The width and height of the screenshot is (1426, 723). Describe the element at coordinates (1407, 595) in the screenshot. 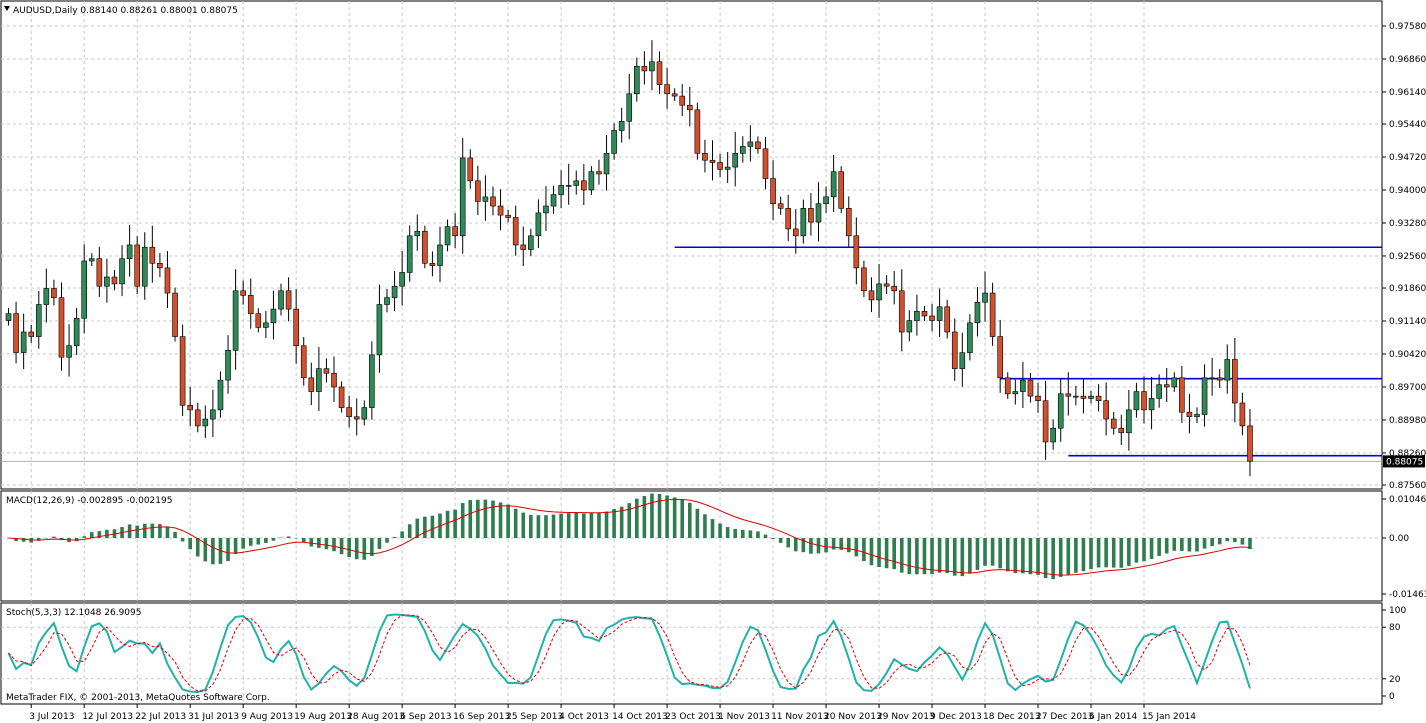

I see `macd-tick-label: -0.014632` at that location.